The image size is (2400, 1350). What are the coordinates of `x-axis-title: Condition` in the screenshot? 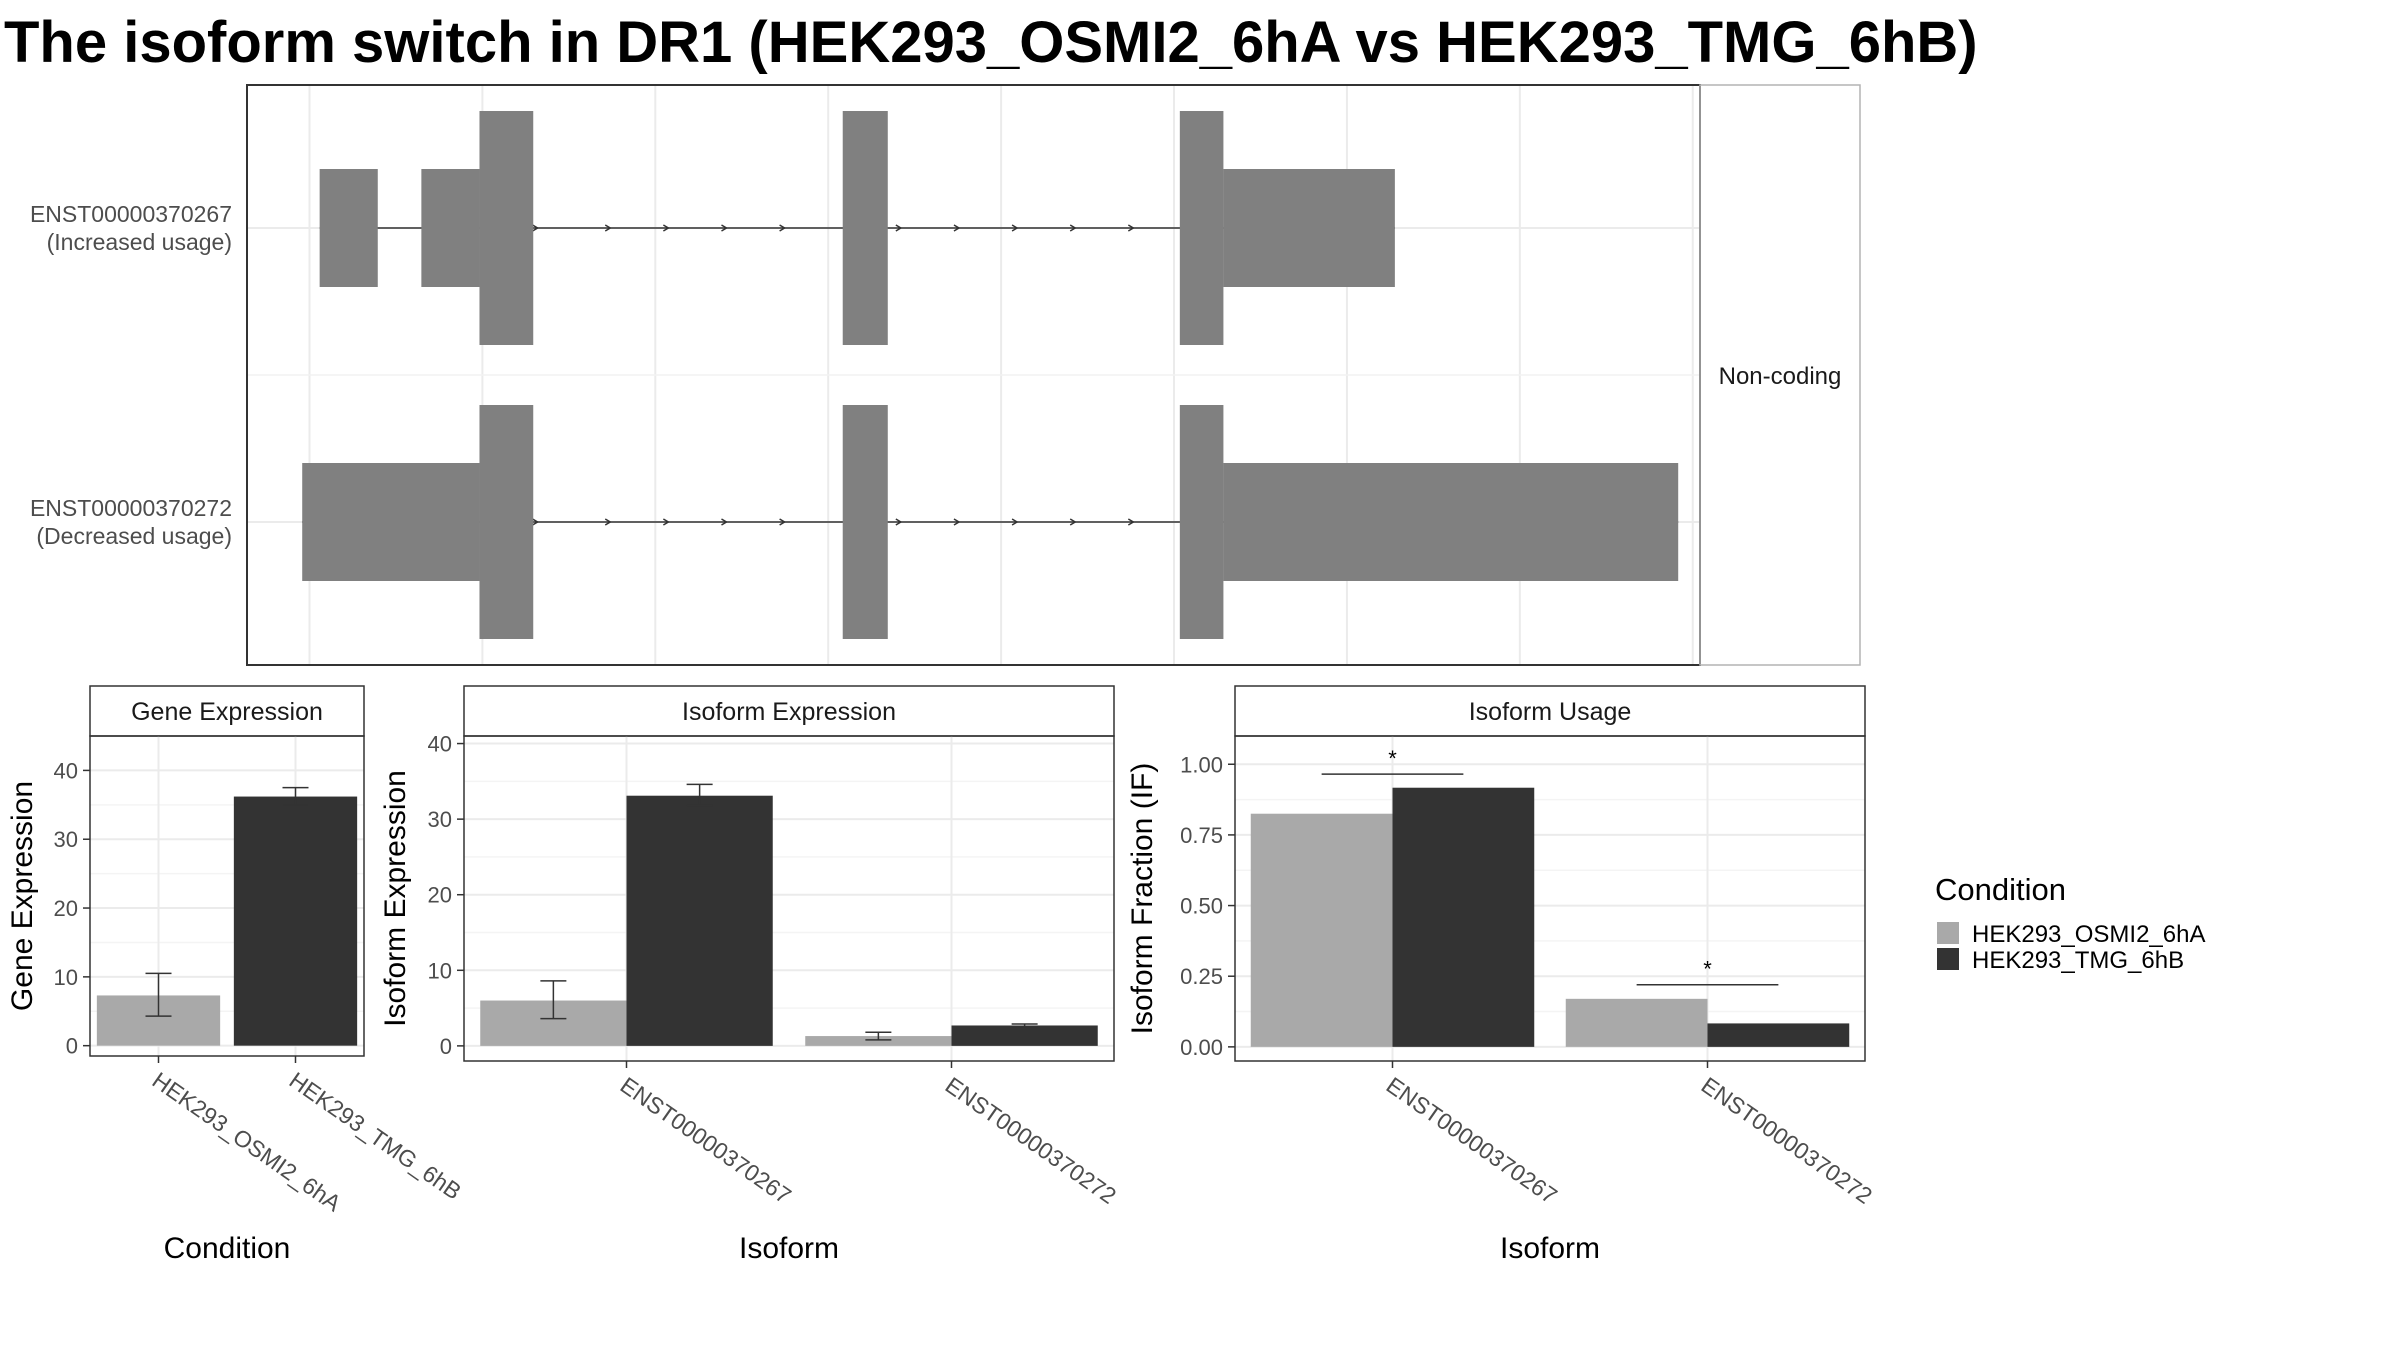 It's located at (227, 1248).